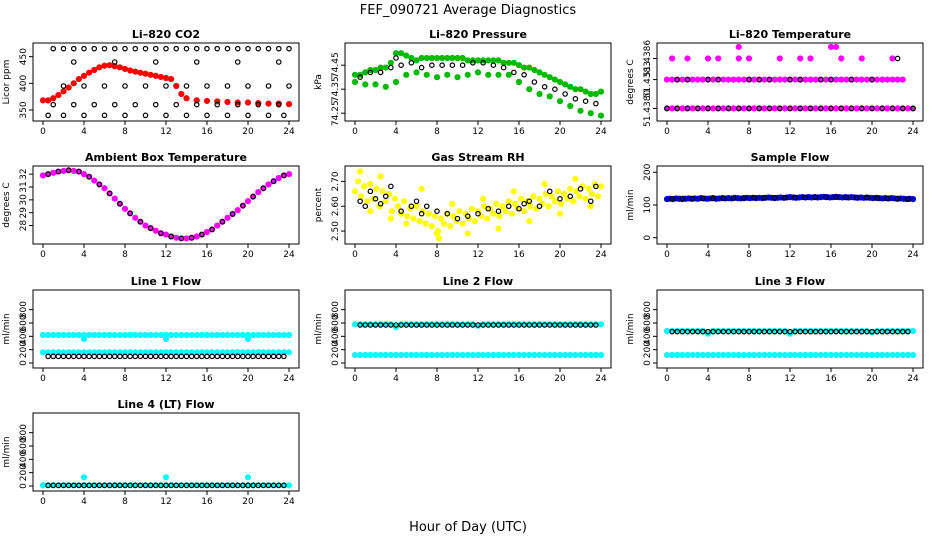 This screenshot has width=936, height=540. Describe the element at coordinates (151, 82) in the screenshot. I see `panel-1: Li–820 CO2 0 4 8 12 16 20 24 350 400 450 Licor ppm` at that location.